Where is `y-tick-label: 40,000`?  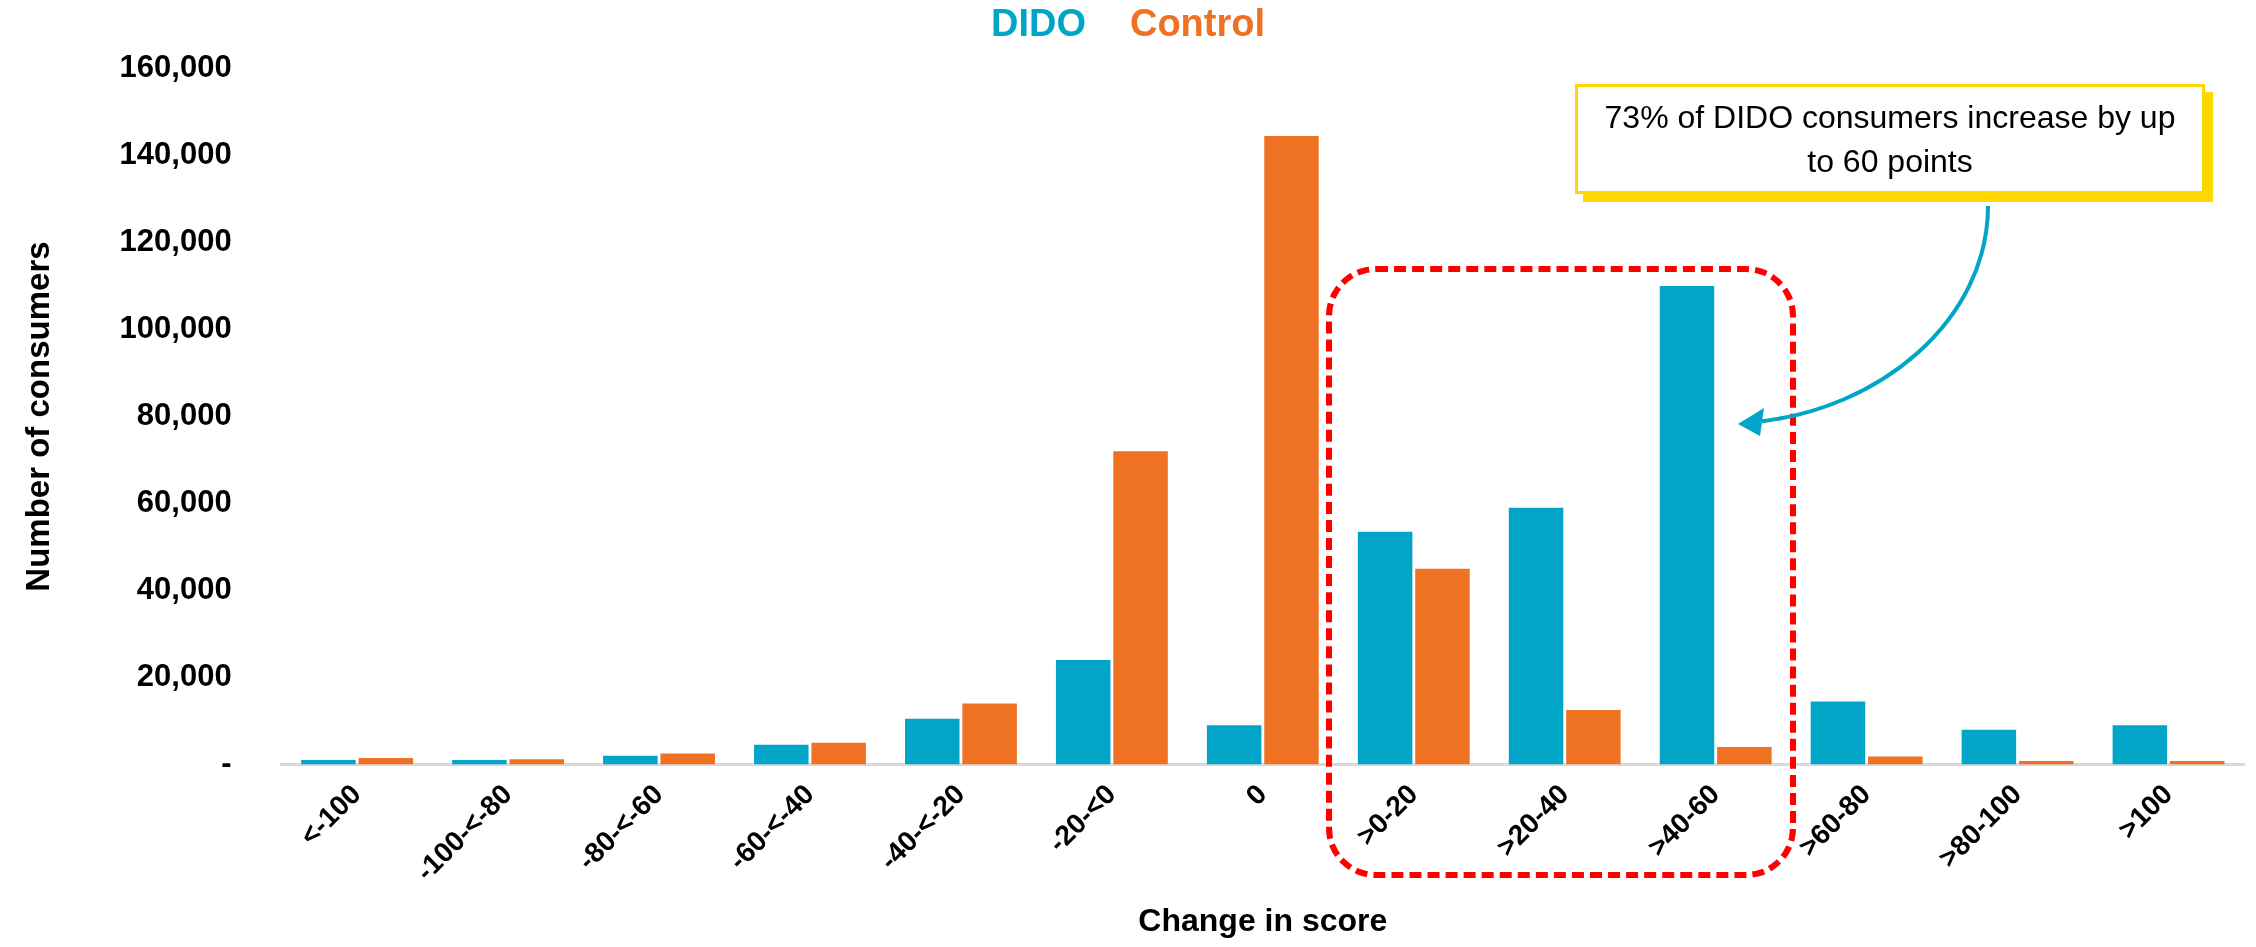
y-tick-label: 40,000 is located at coordinates (184, 589).